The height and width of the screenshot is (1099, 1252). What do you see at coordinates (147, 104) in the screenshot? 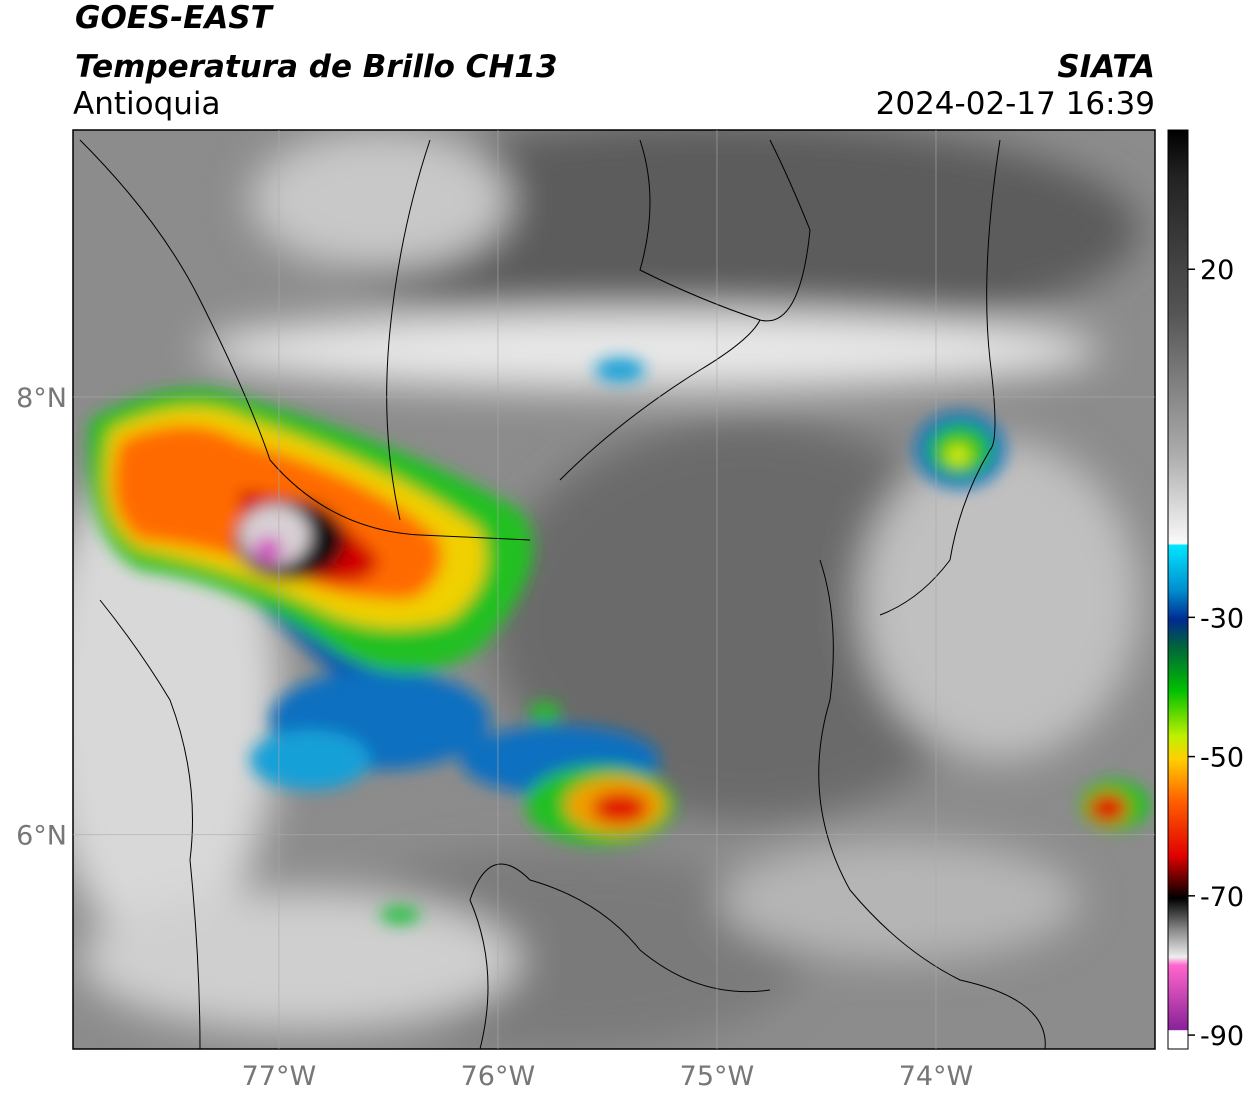
I see `region: Antioquia` at bounding box center [147, 104].